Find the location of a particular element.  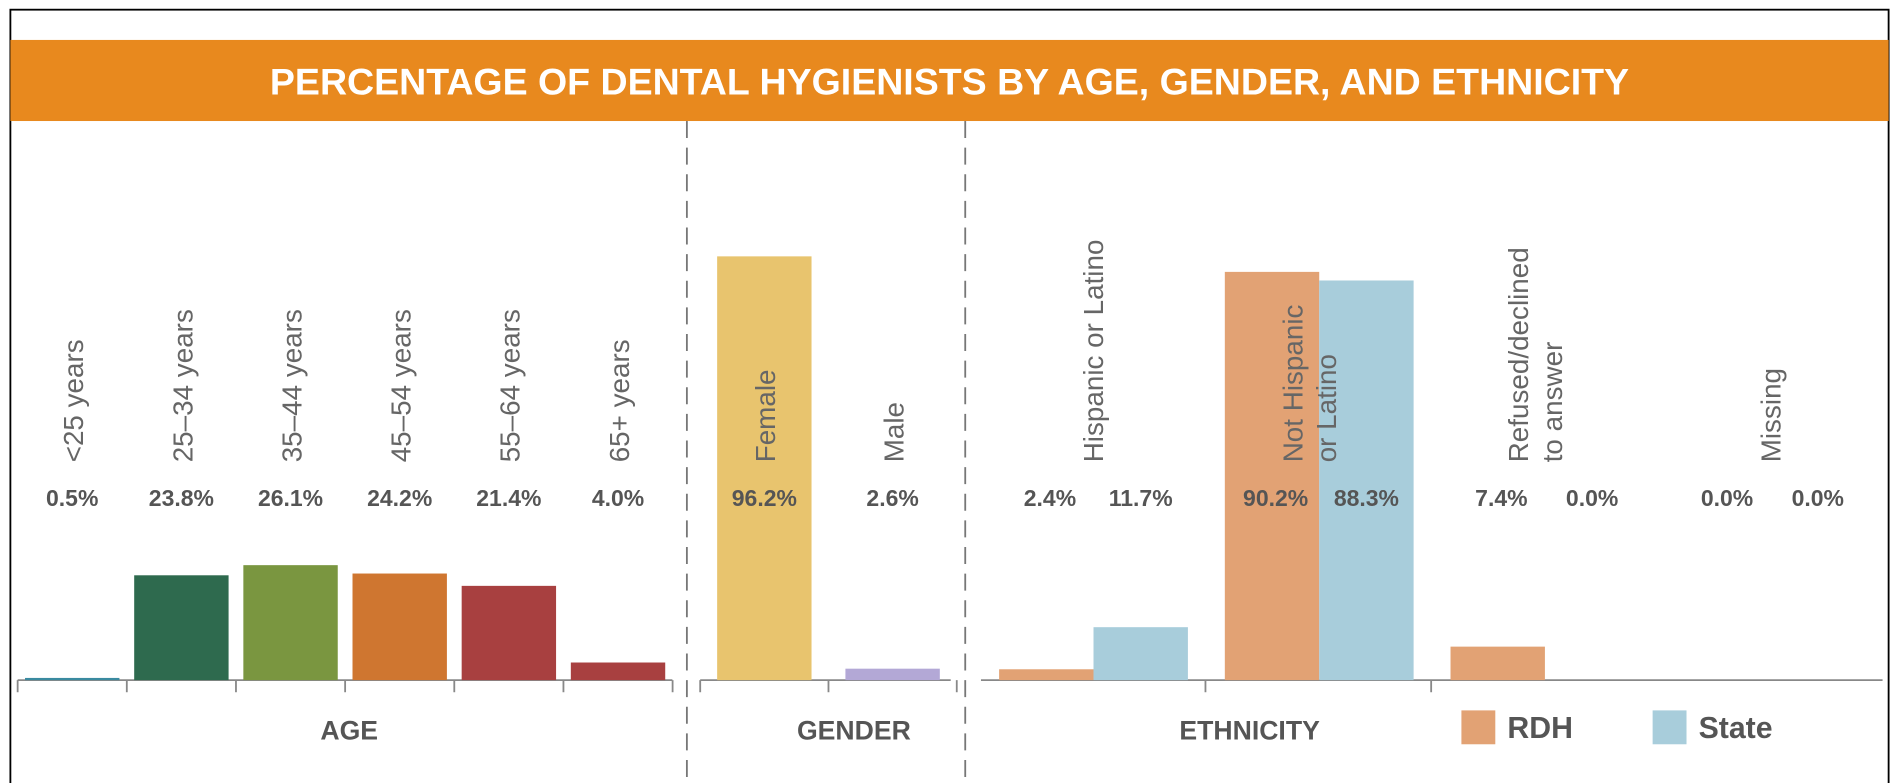

axis-label: ETHNICITY is located at coordinates (1249, 730).